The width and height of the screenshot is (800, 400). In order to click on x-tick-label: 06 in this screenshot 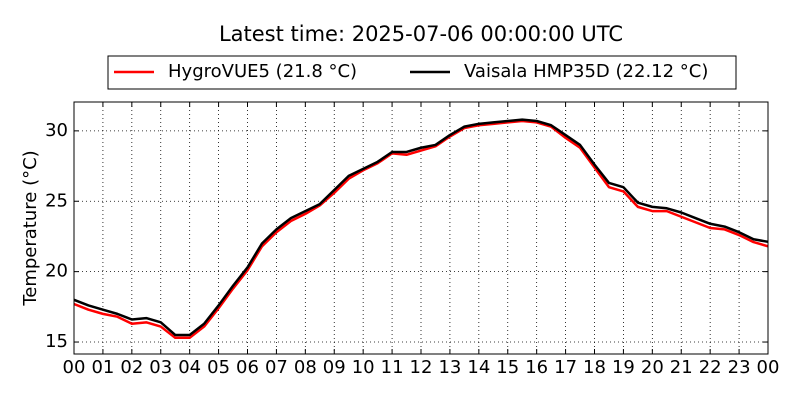, I will do `click(247, 367)`.